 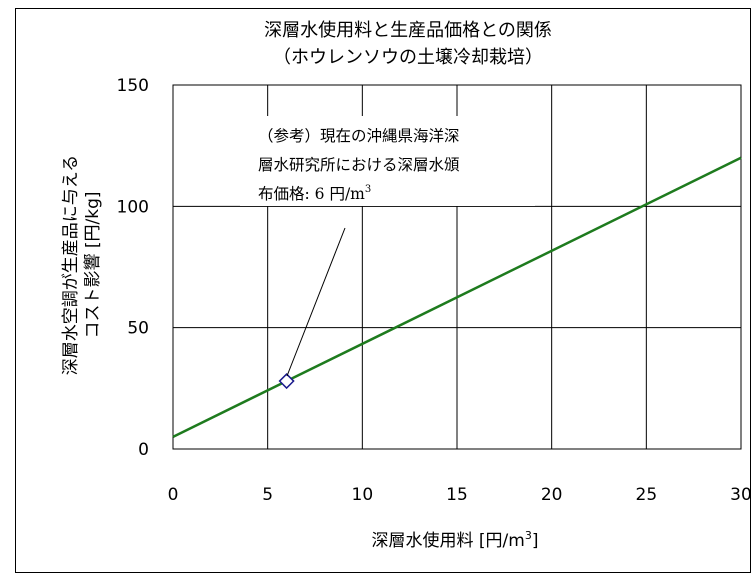 I want to click on annotation-line-2: 層水研究所における深層水頒, so click(x=359, y=165).